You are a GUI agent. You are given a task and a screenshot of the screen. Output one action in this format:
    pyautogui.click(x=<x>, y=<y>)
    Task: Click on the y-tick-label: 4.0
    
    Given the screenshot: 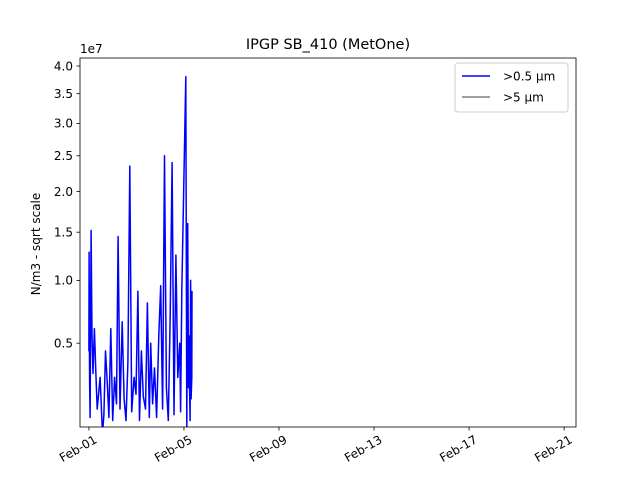 What is the action you would take?
    pyautogui.click(x=63, y=66)
    